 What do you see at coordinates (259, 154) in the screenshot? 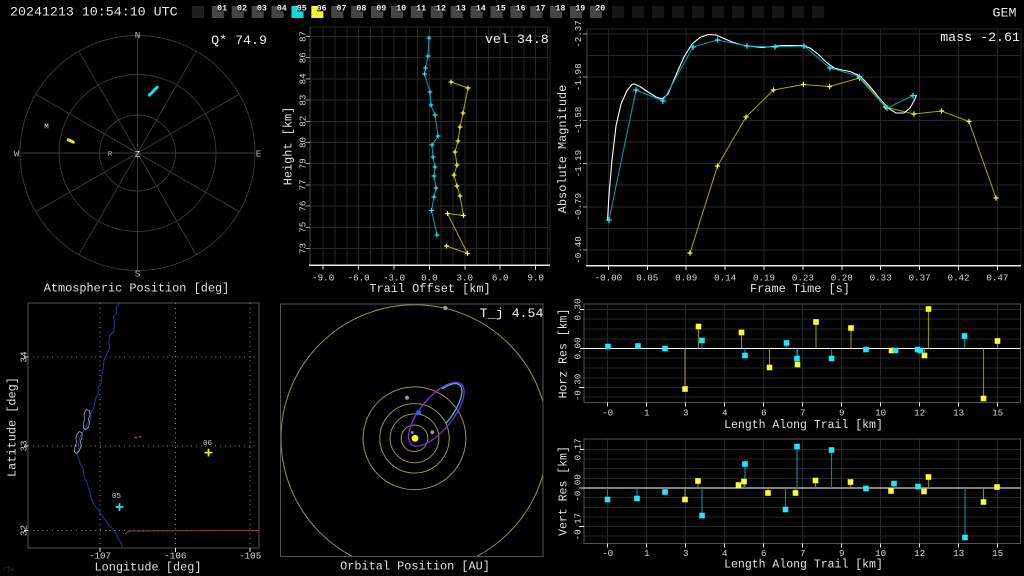
I see `svg-text: E` at bounding box center [259, 154].